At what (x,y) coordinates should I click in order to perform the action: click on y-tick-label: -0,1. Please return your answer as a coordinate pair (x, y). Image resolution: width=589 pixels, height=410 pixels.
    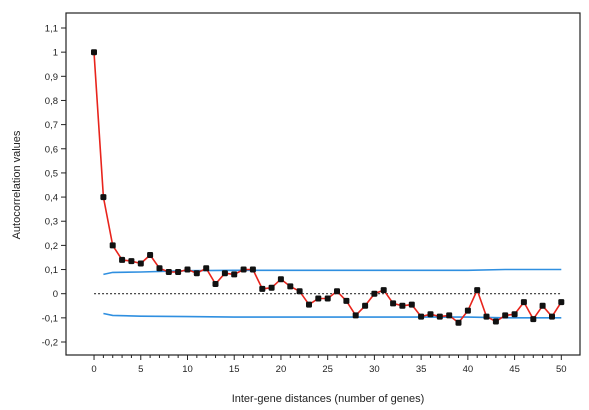
    Looking at the image, I should click on (50, 318).